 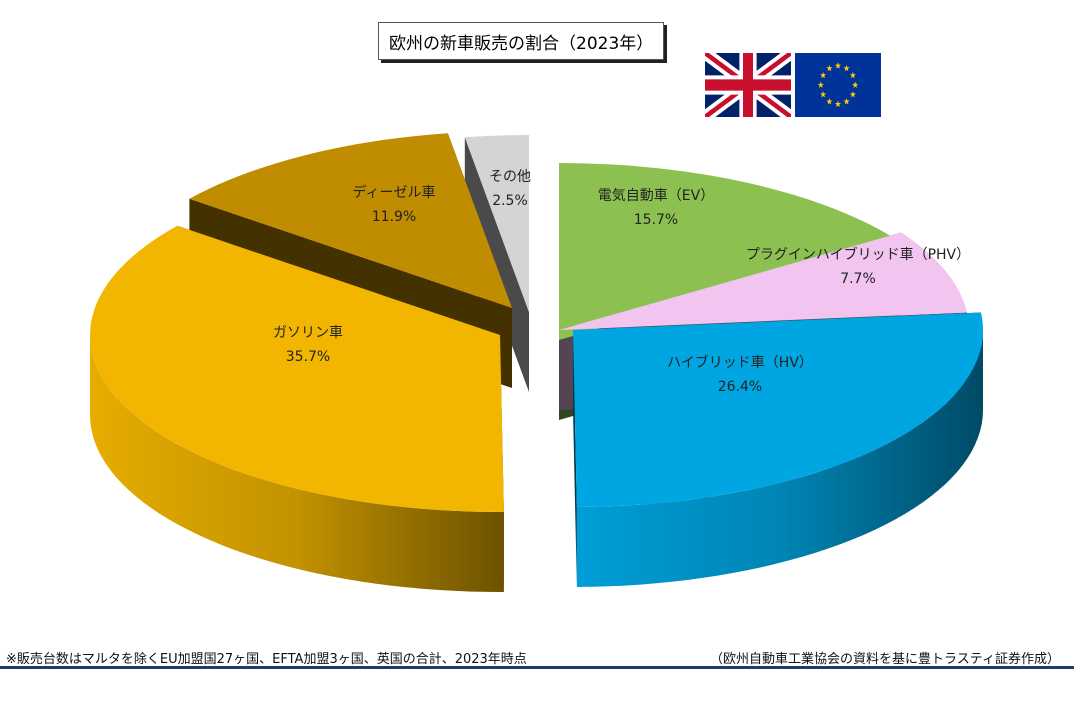 I want to click on source-note: （欧州自動車工業協会の資料を基に豊トラスティ証券作成）, so click(x=885, y=659).